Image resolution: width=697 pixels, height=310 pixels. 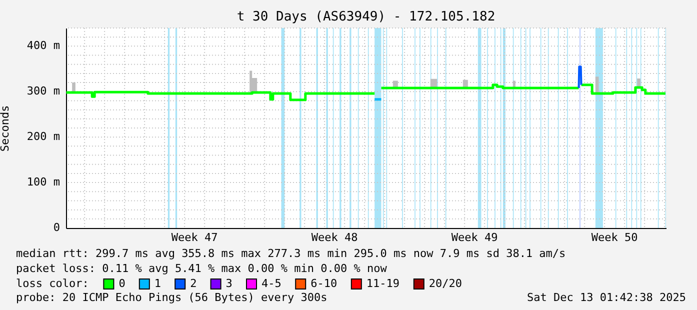 What do you see at coordinates (291, 253) in the screenshot?
I see `text: median rtt: 299.7 ms avg 355.8 ms max 277.3 ms min 295.0 ms now 7.9 ms sd 38.1 am/s` at bounding box center [291, 253].